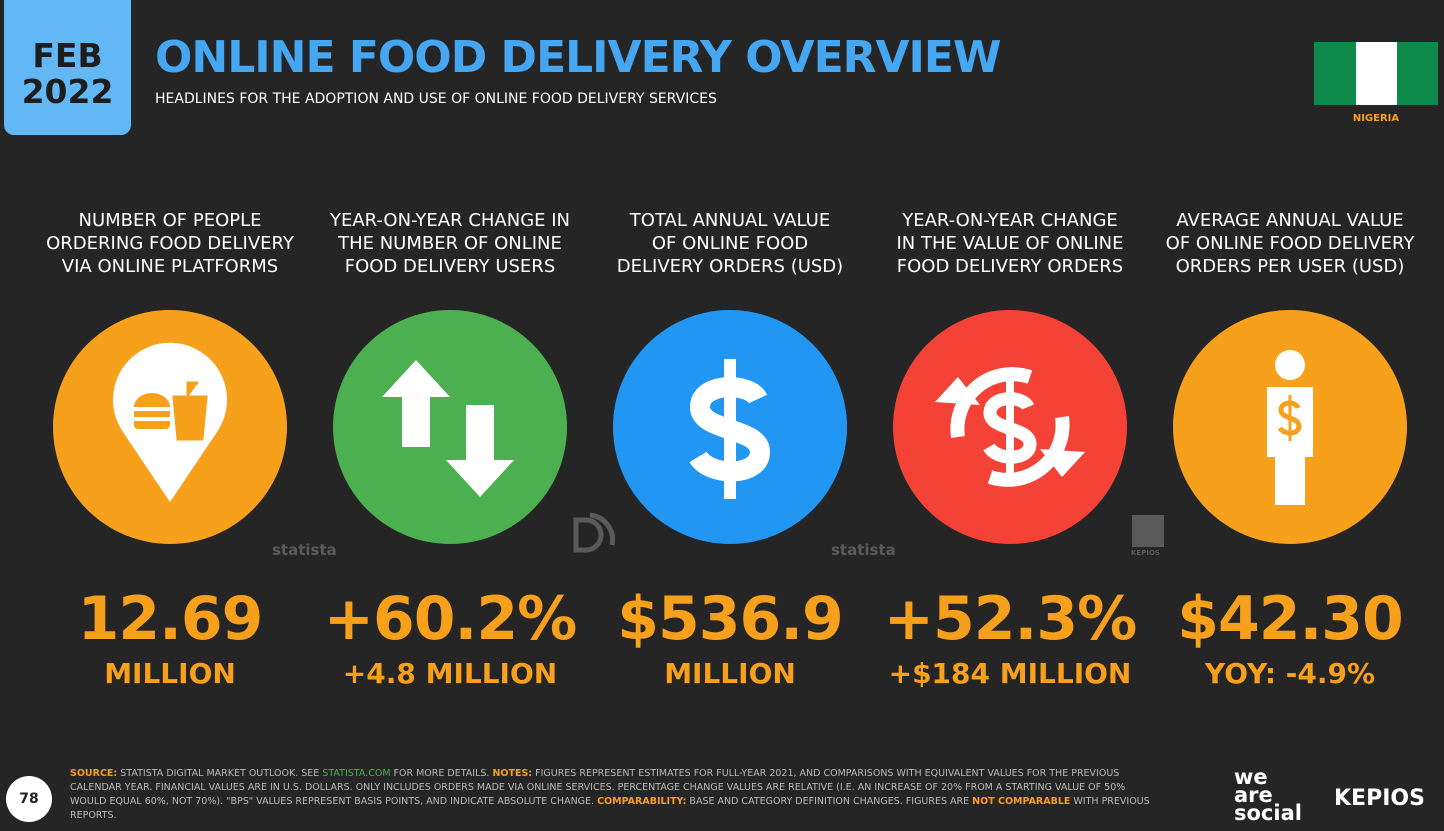 This screenshot has width=1444, height=831. Describe the element at coordinates (450, 220) in the screenshot. I see `label-line: YEAR-ON-YEAR CHANGE IN` at that location.